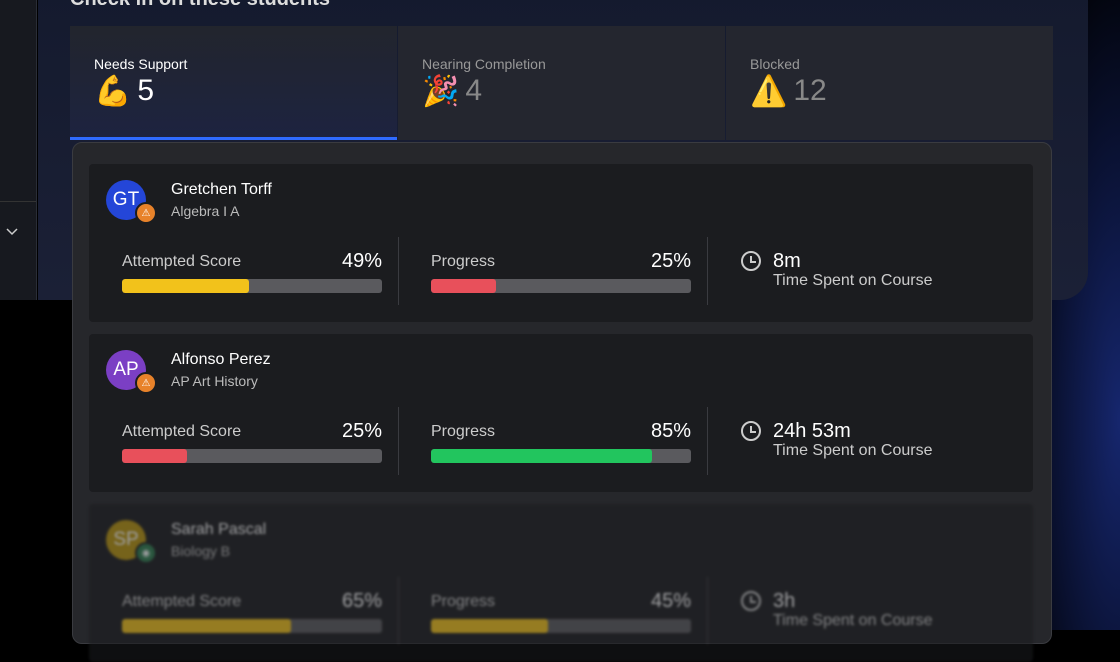 The height and width of the screenshot is (662, 1120). I want to click on sidebar, so click(18, 150).